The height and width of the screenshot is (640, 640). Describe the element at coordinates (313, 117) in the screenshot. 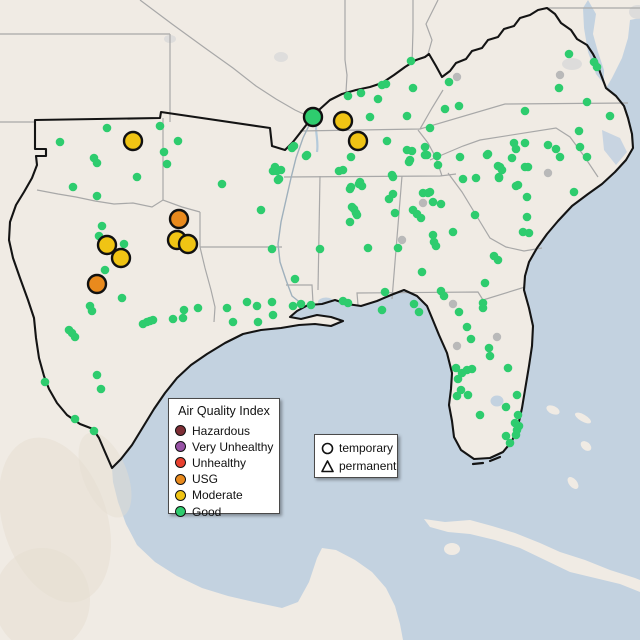

I see `station-marker-good` at that location.